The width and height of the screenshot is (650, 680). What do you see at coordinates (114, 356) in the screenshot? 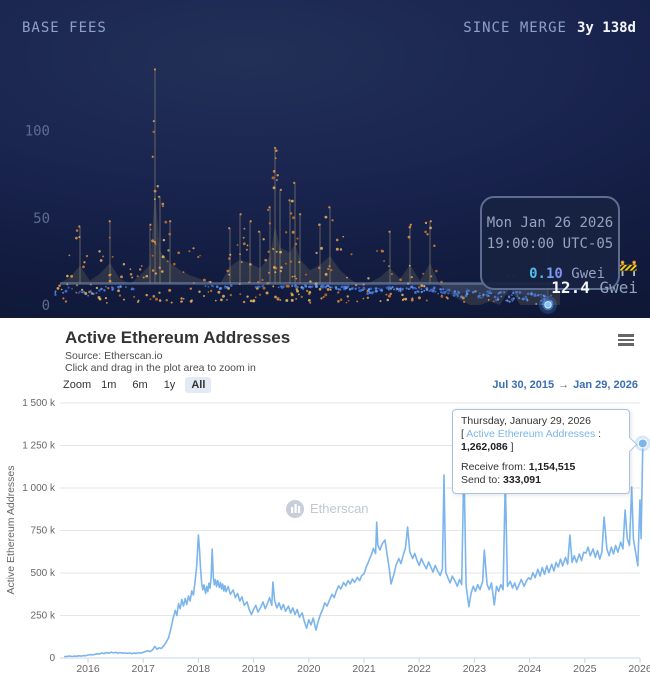
I see `chart-source: Source: Etherscan.io` at bounding box center [114, 356].